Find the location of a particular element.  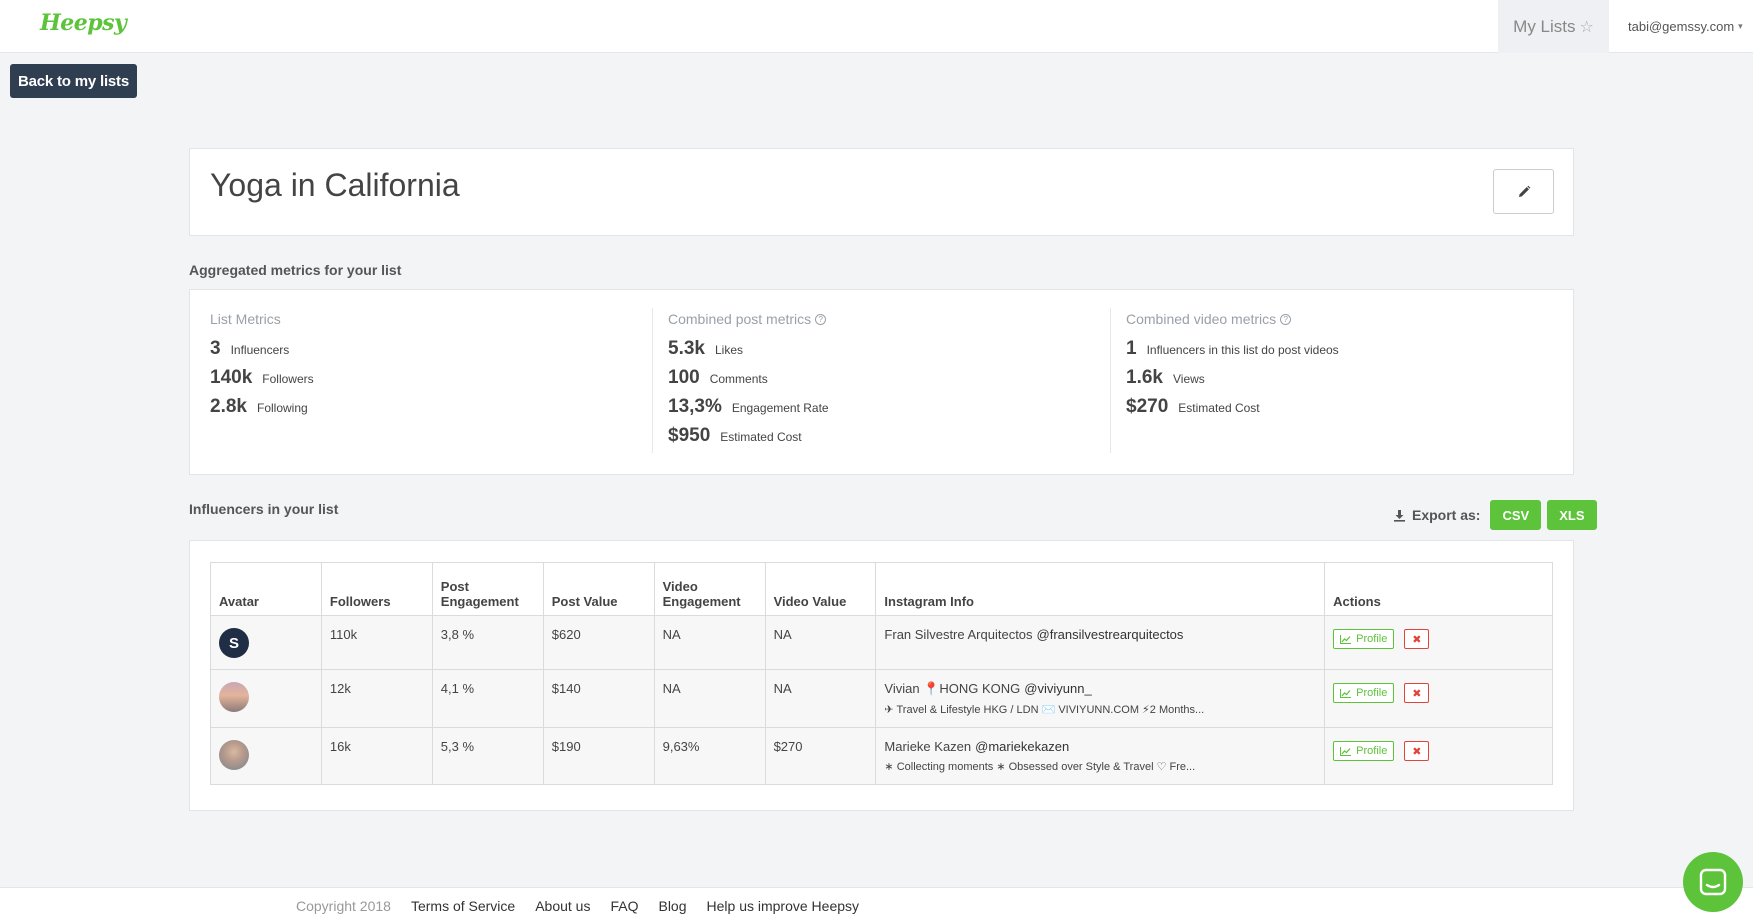

metric-label: Followers is located at coordinates (288, 379).